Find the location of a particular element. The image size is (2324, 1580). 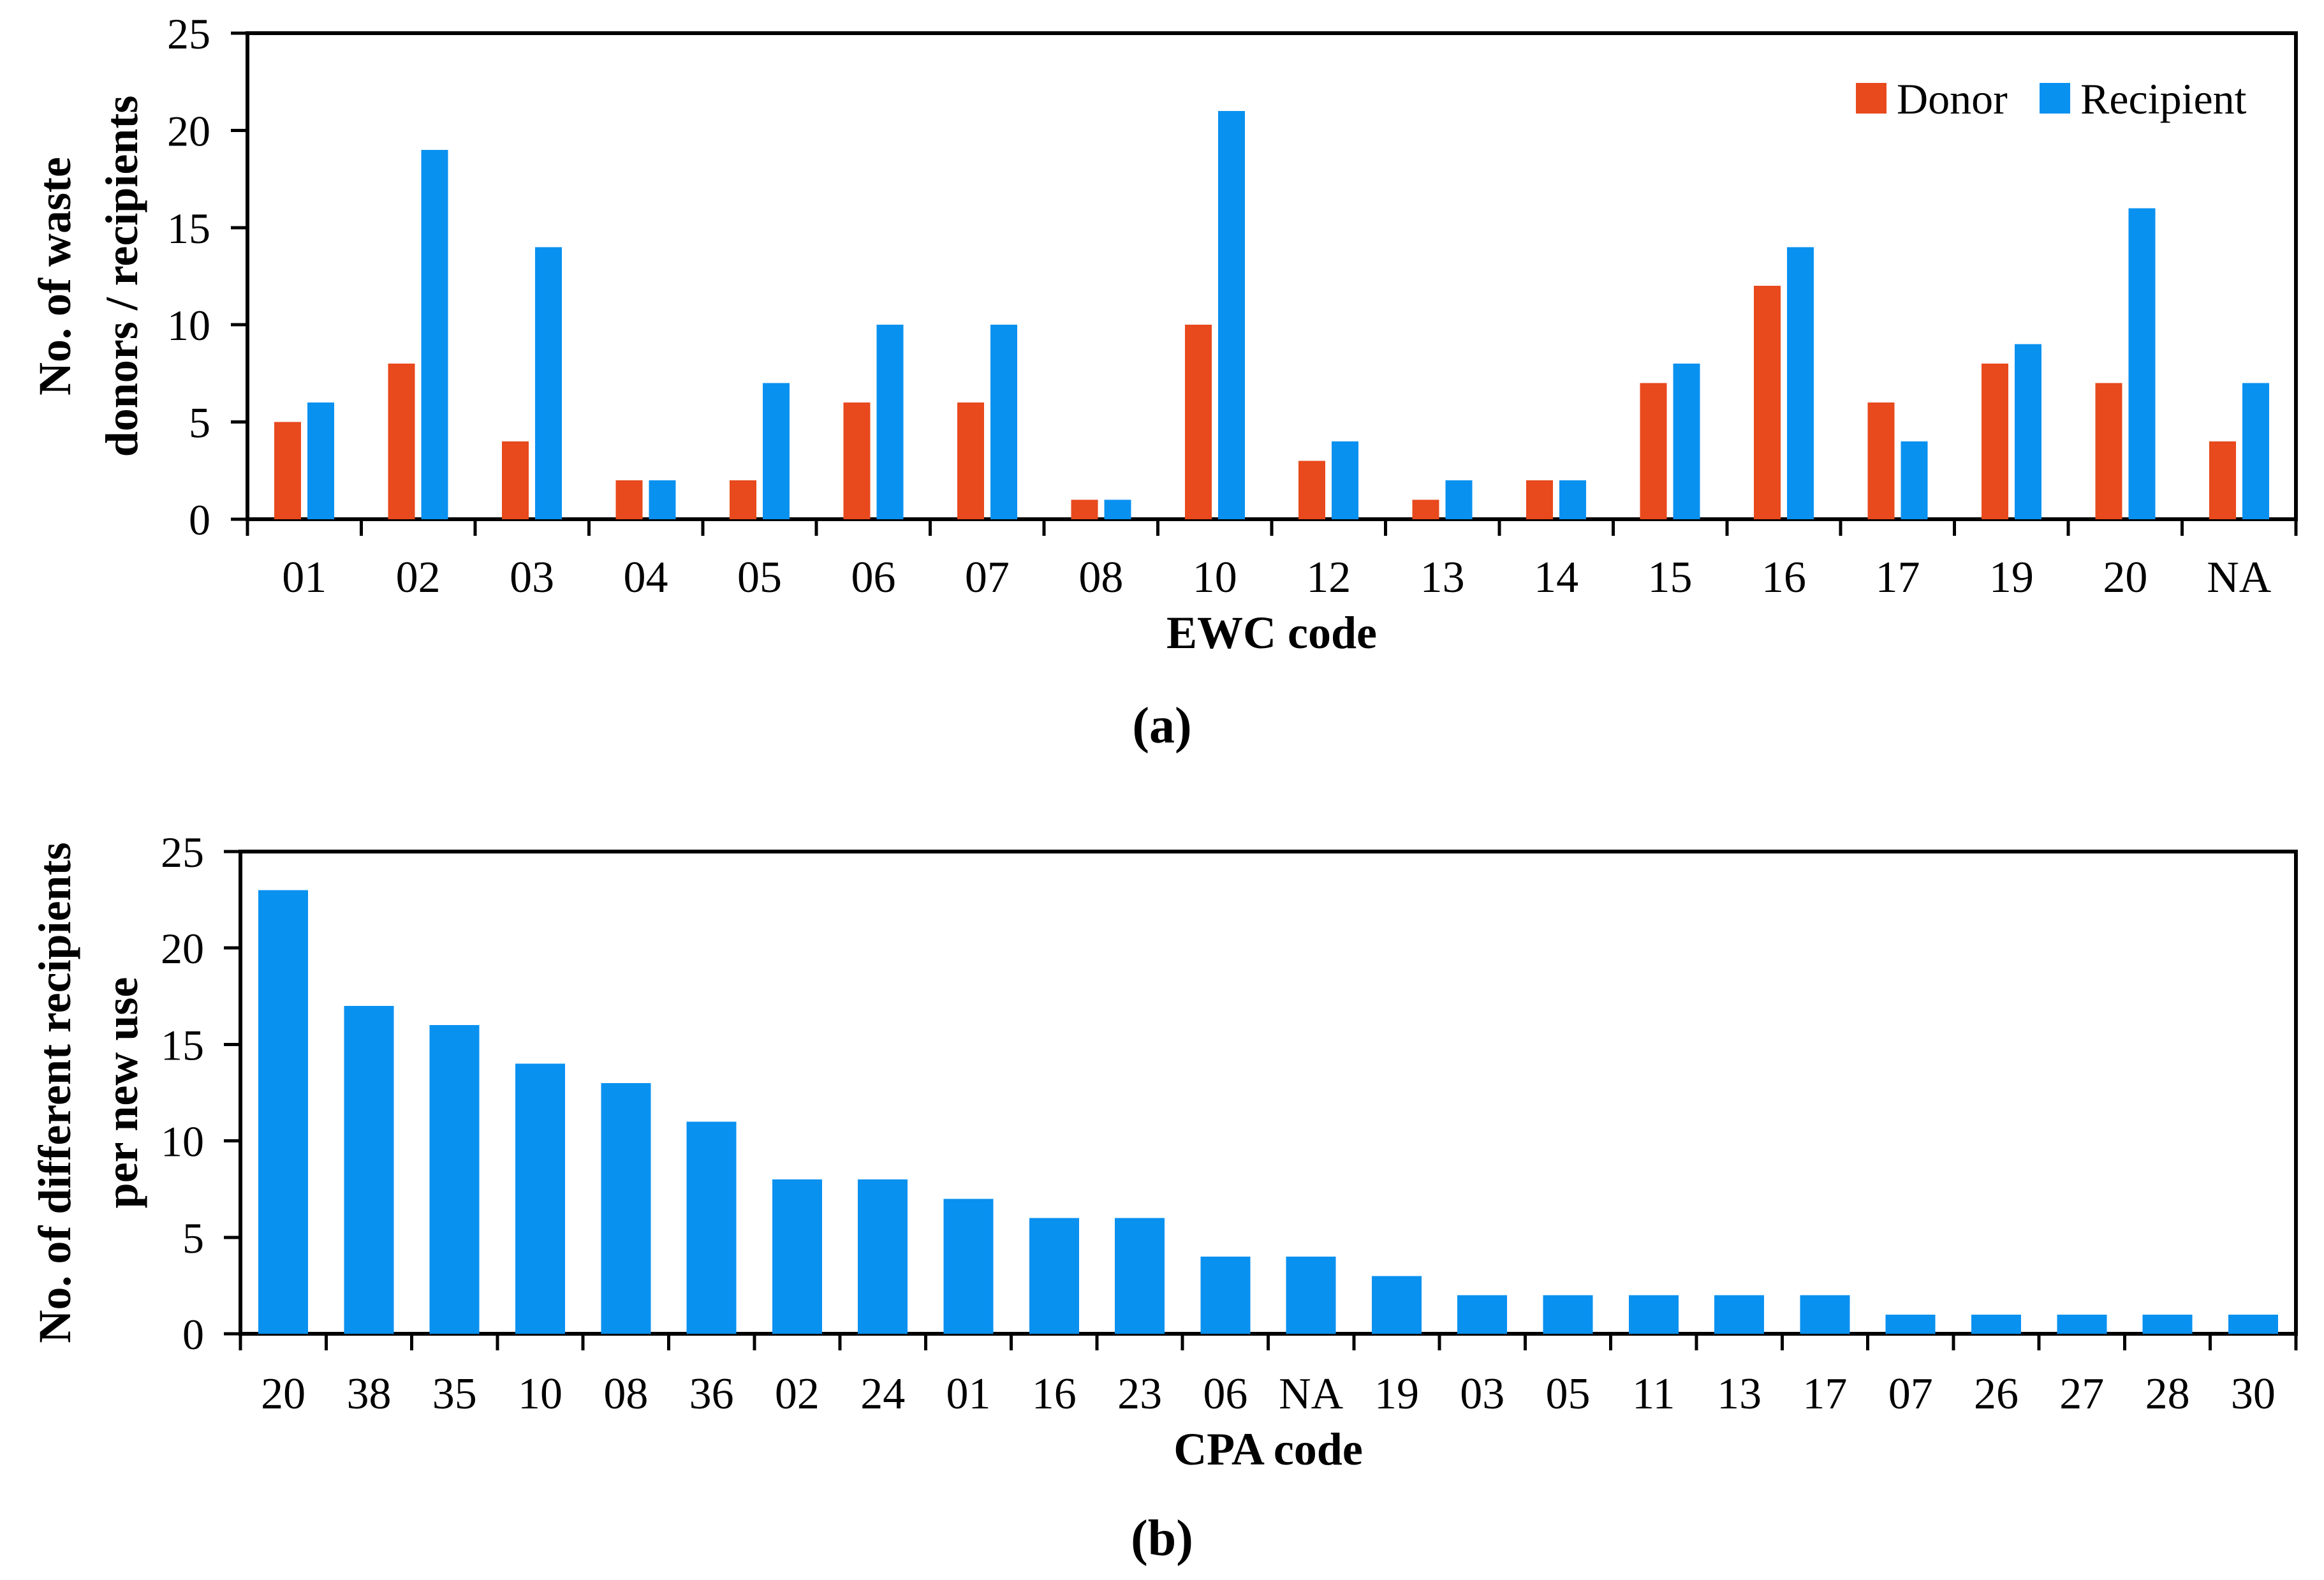

chart-a-xtick-label-01: 01 is located at coordinates (304, 577).